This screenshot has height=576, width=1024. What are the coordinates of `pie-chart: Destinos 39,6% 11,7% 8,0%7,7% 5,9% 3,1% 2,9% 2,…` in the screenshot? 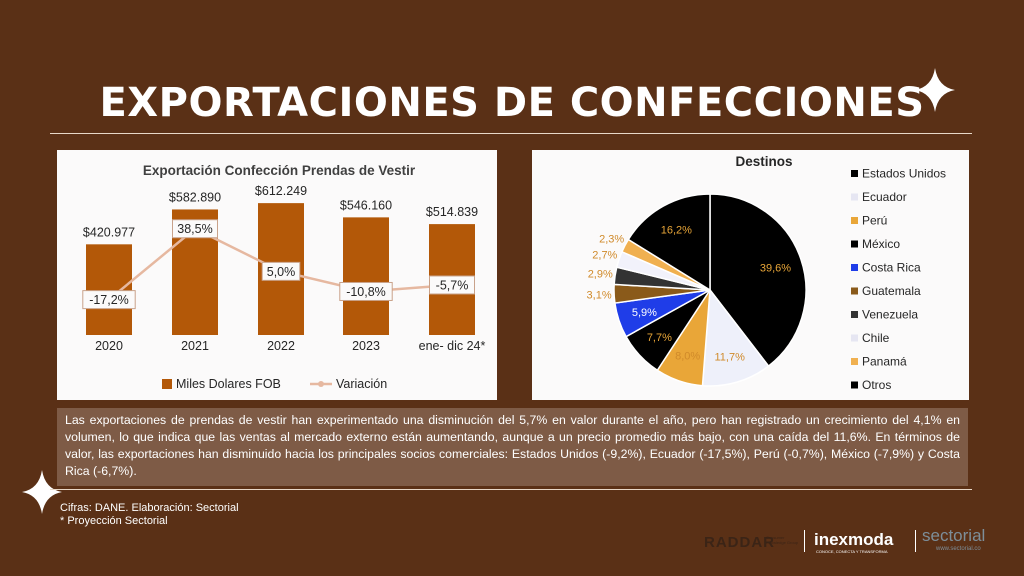 It's located at (767, 273).